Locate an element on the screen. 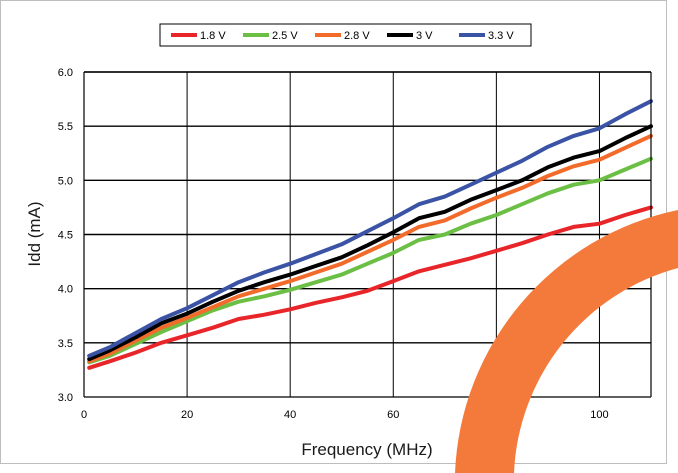 The image size is (678, 473). x-tick-label: 20 is located at coordinates (187, 415).